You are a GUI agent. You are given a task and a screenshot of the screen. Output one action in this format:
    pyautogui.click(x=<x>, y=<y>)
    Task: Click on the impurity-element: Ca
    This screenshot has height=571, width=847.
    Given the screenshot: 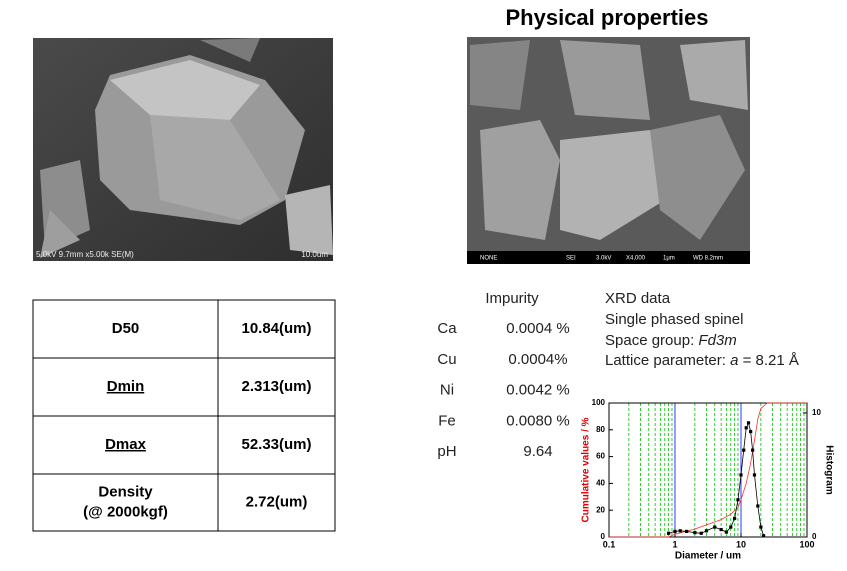 What is the action you would take?
    pyautogui.click(x=447, y=328)
    